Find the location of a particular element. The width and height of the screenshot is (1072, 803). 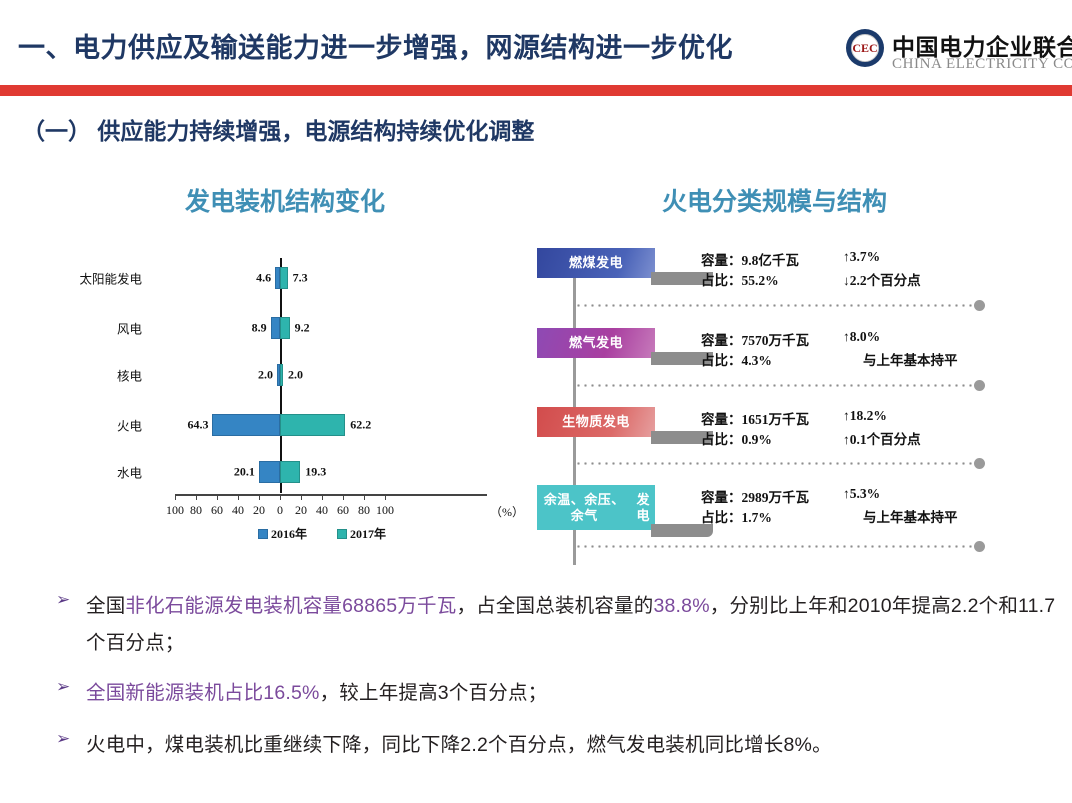

chart-value-label-2016: 2.0 is located at coordinates (265, 374).